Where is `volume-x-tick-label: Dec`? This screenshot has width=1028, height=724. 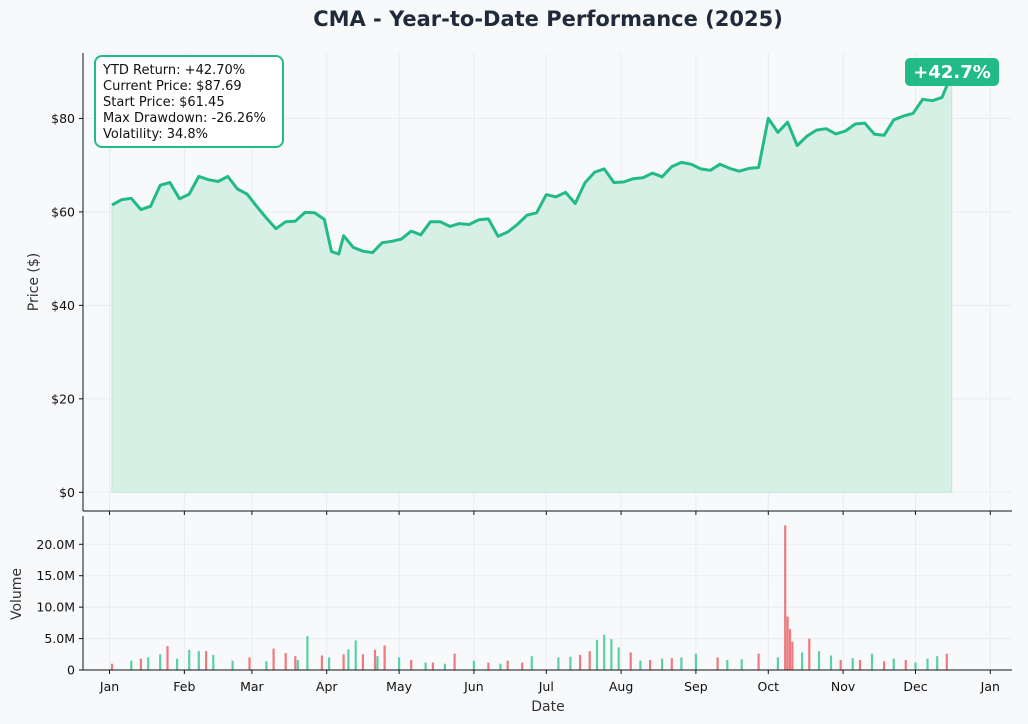
volume-x-tick-label: Dec is located at coordinates (915, 686).